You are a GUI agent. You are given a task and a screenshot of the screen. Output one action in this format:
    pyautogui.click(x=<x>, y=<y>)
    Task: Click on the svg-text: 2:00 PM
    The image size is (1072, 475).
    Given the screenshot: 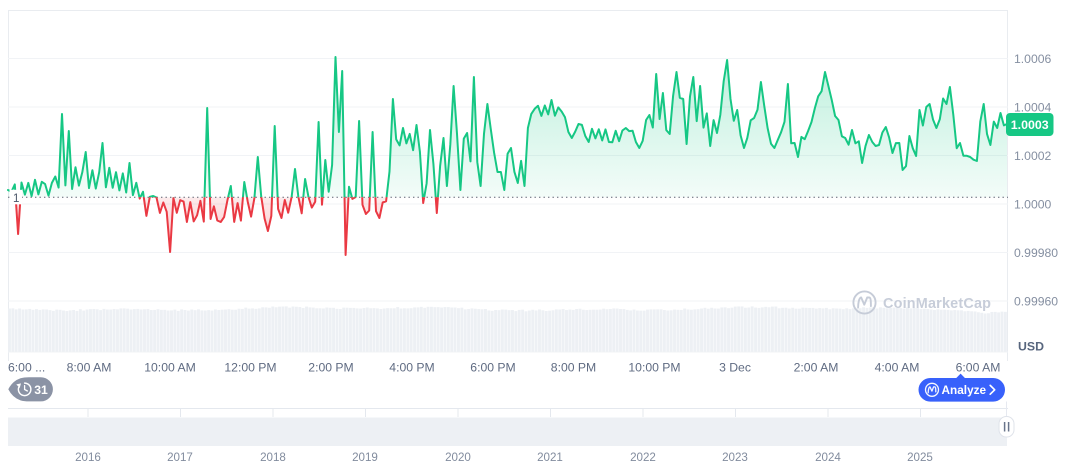 What is the action you would take?
    pyautogui.click(x=330, y=368)
    